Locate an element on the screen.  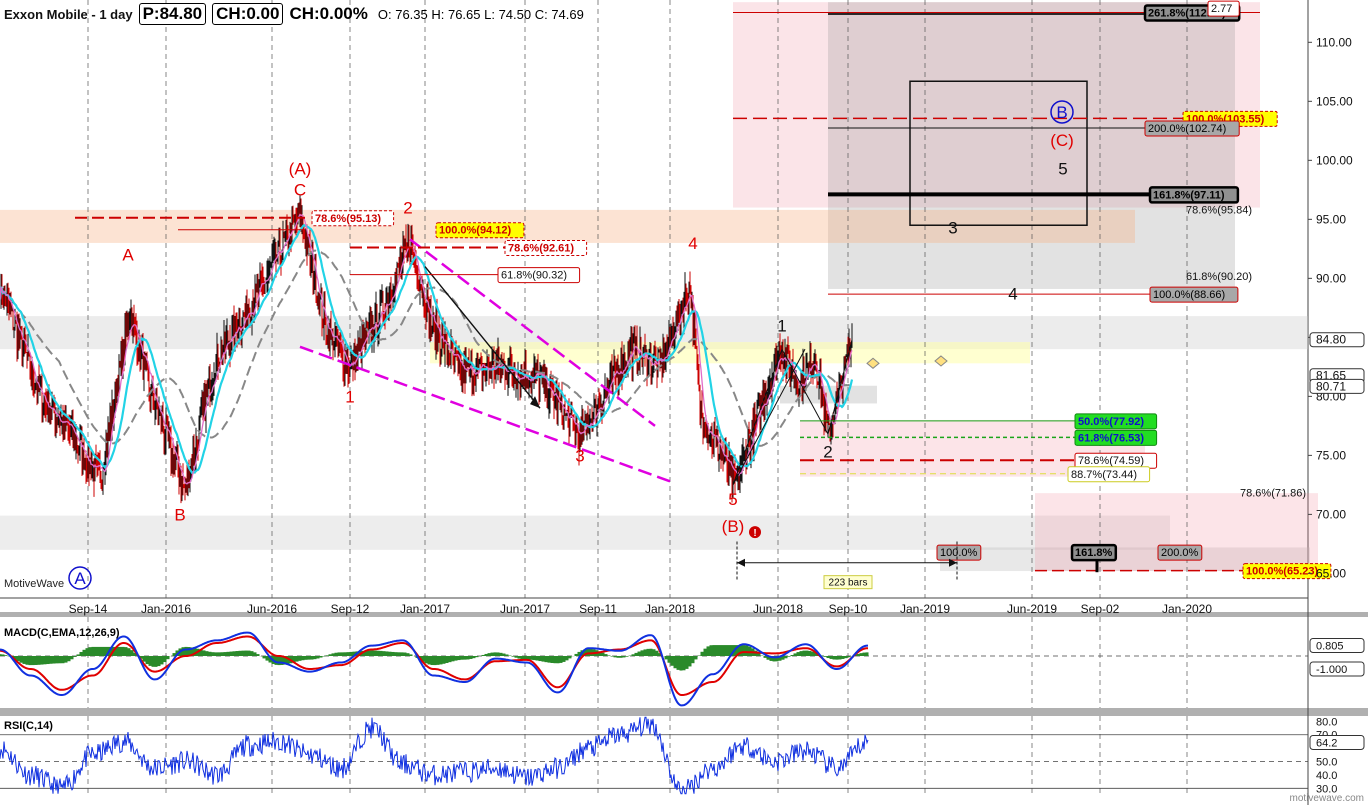
price-marker-label: 80.71 is located at coordinates (1331, 386).